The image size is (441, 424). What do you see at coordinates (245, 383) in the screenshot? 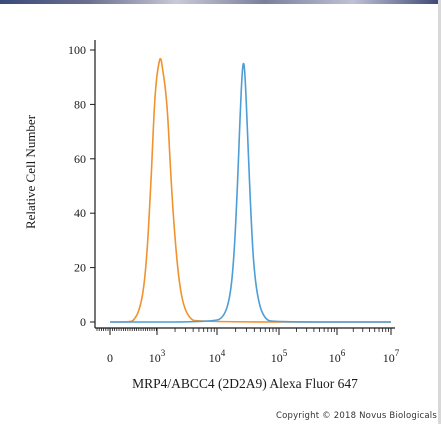
I see `x-axis-label: MRP4/ABCC4 (2D2A9) Alexa Fluor 647` at bounding box center [245, 383].